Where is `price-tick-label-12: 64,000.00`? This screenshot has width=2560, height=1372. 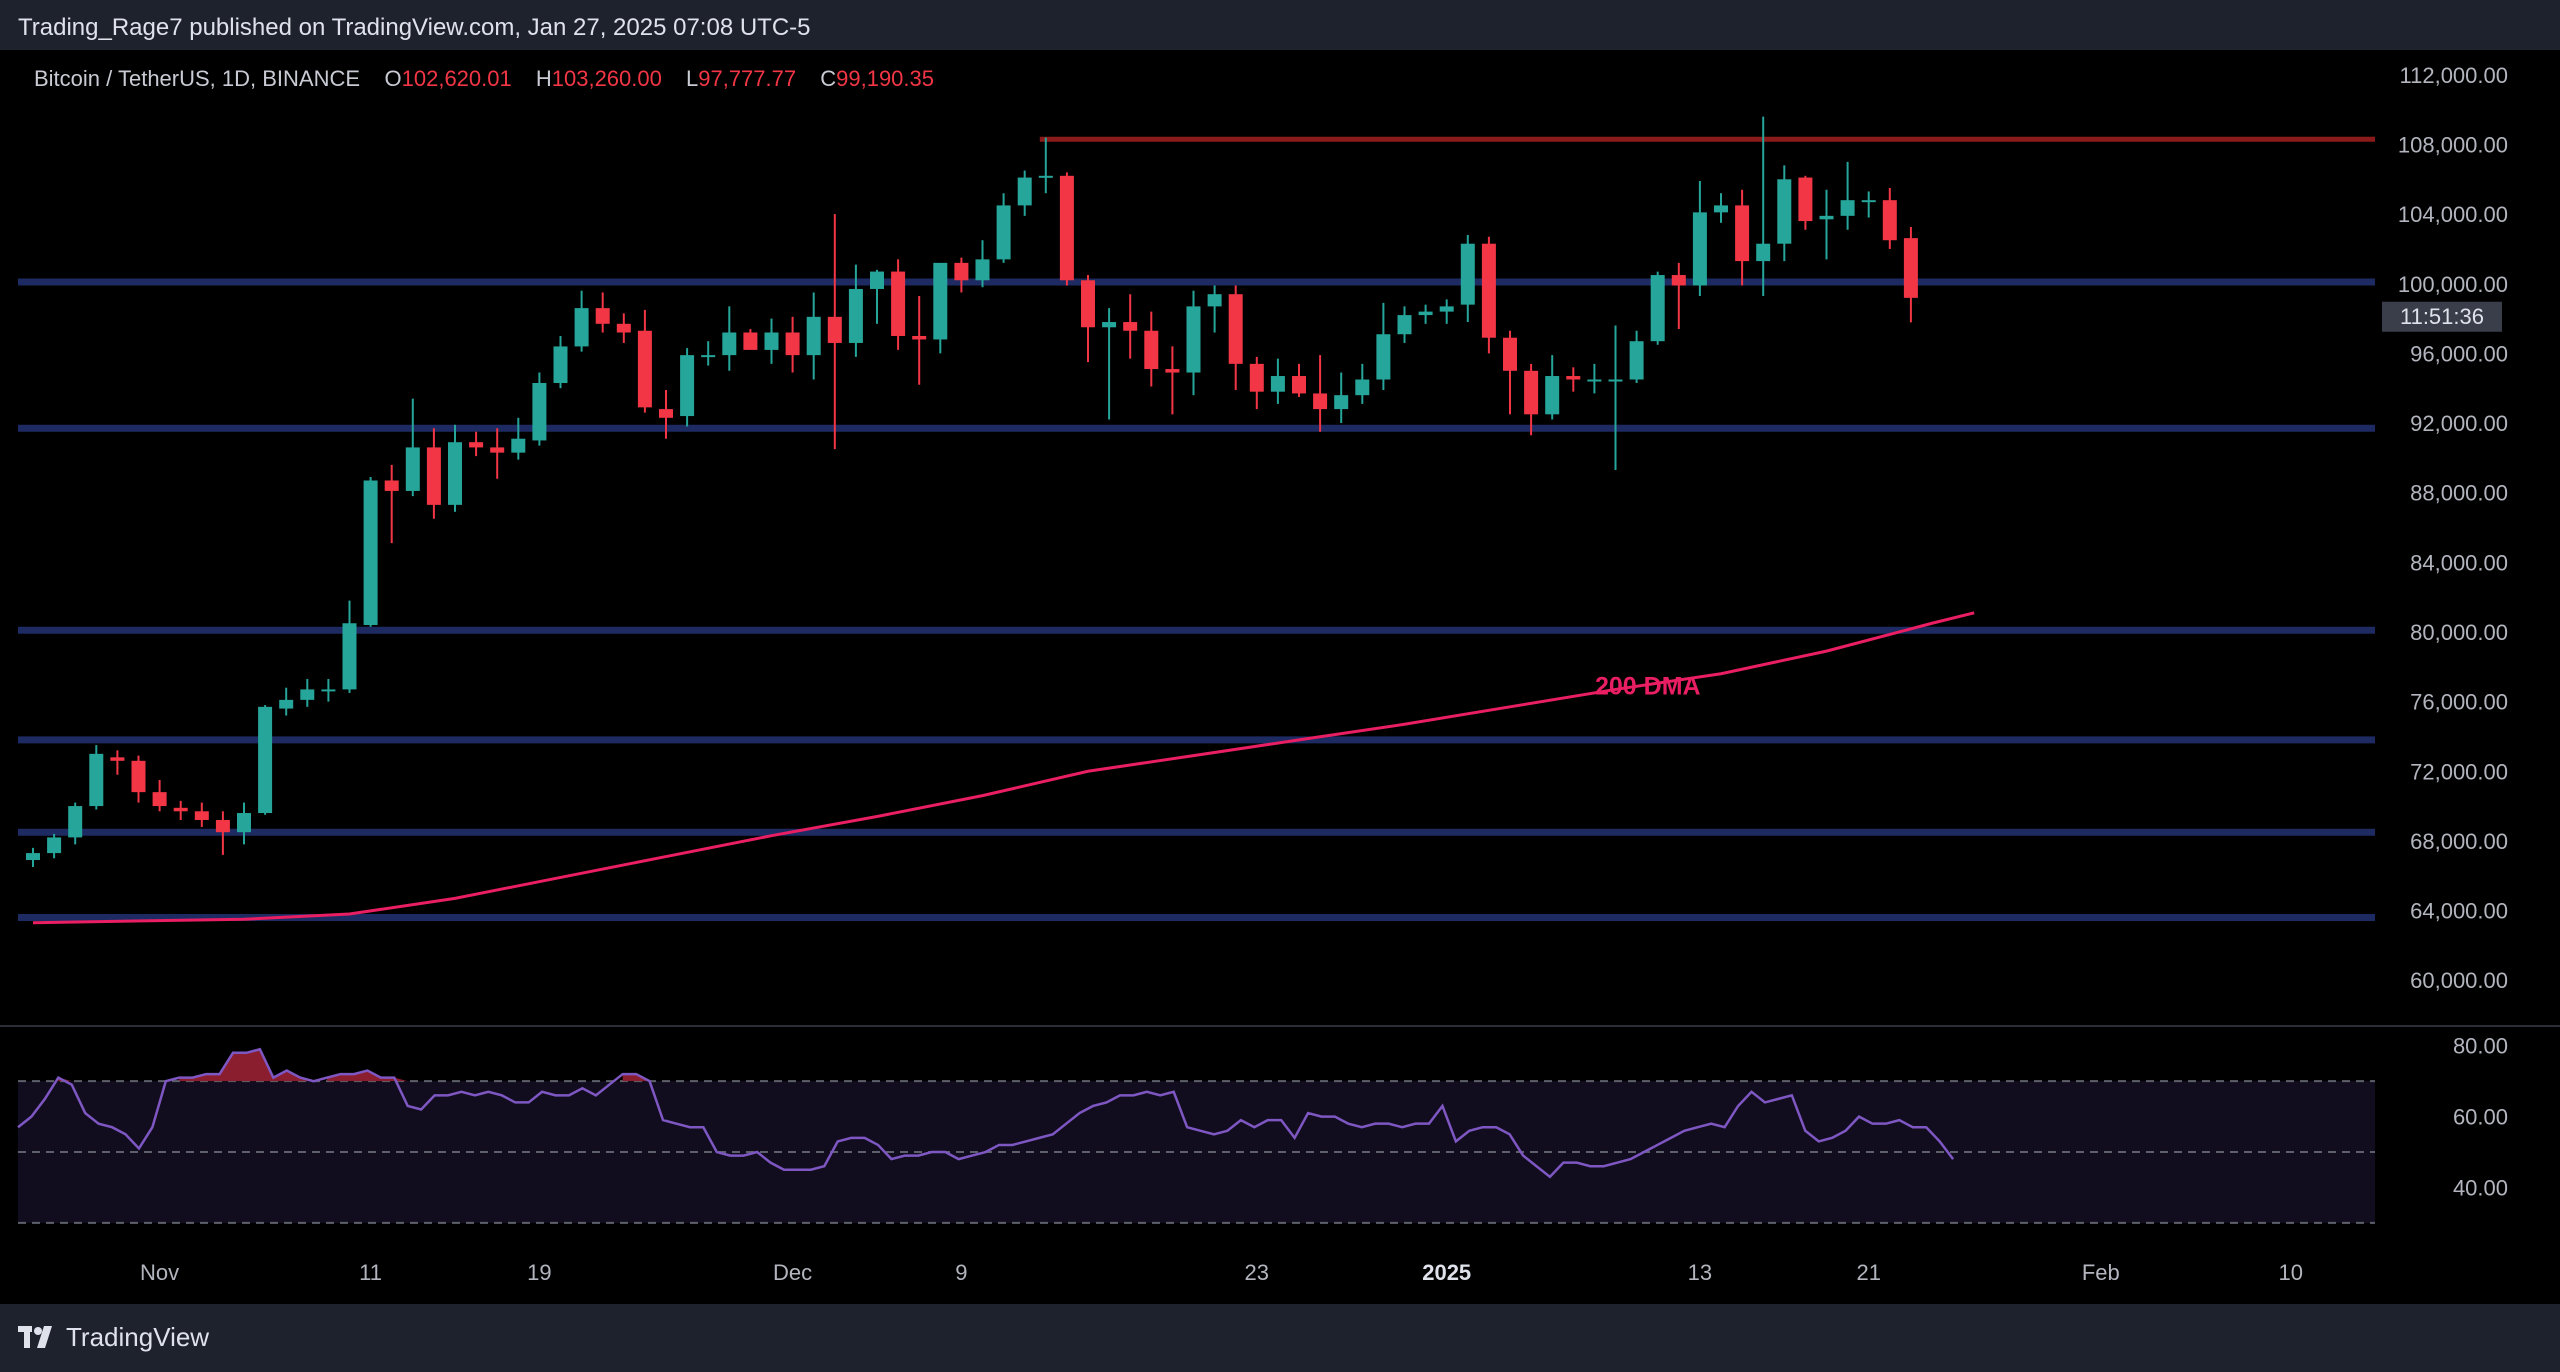
price-tick-label-12: 64,000.00 is located at coordinates (2459, 911).